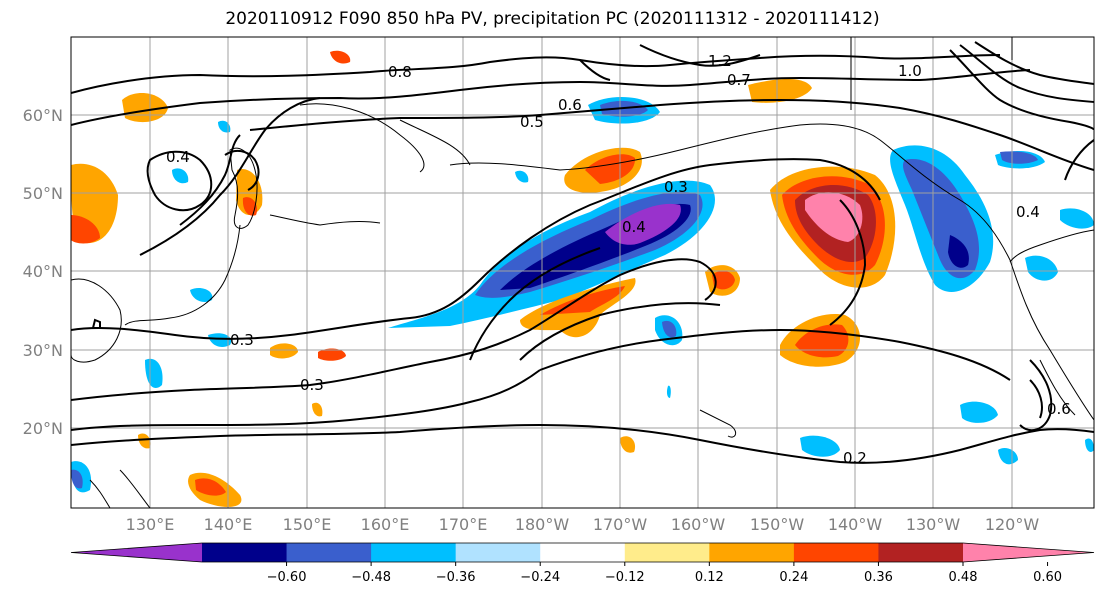  Describe the element at coordinates (43, 428) in the screenshot. I see `lat-label: 20°N` at that location.